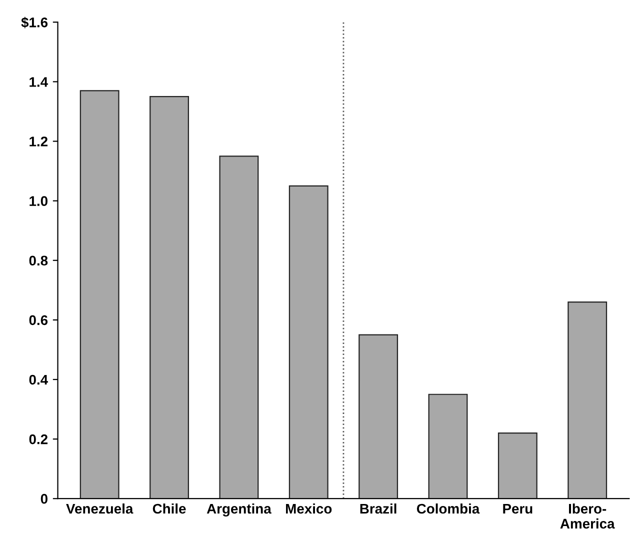  What do you see at coordinates (34, 22) in the screenshot?
I see `y-tick-label: $1.6` at bounding box center [34, 22].